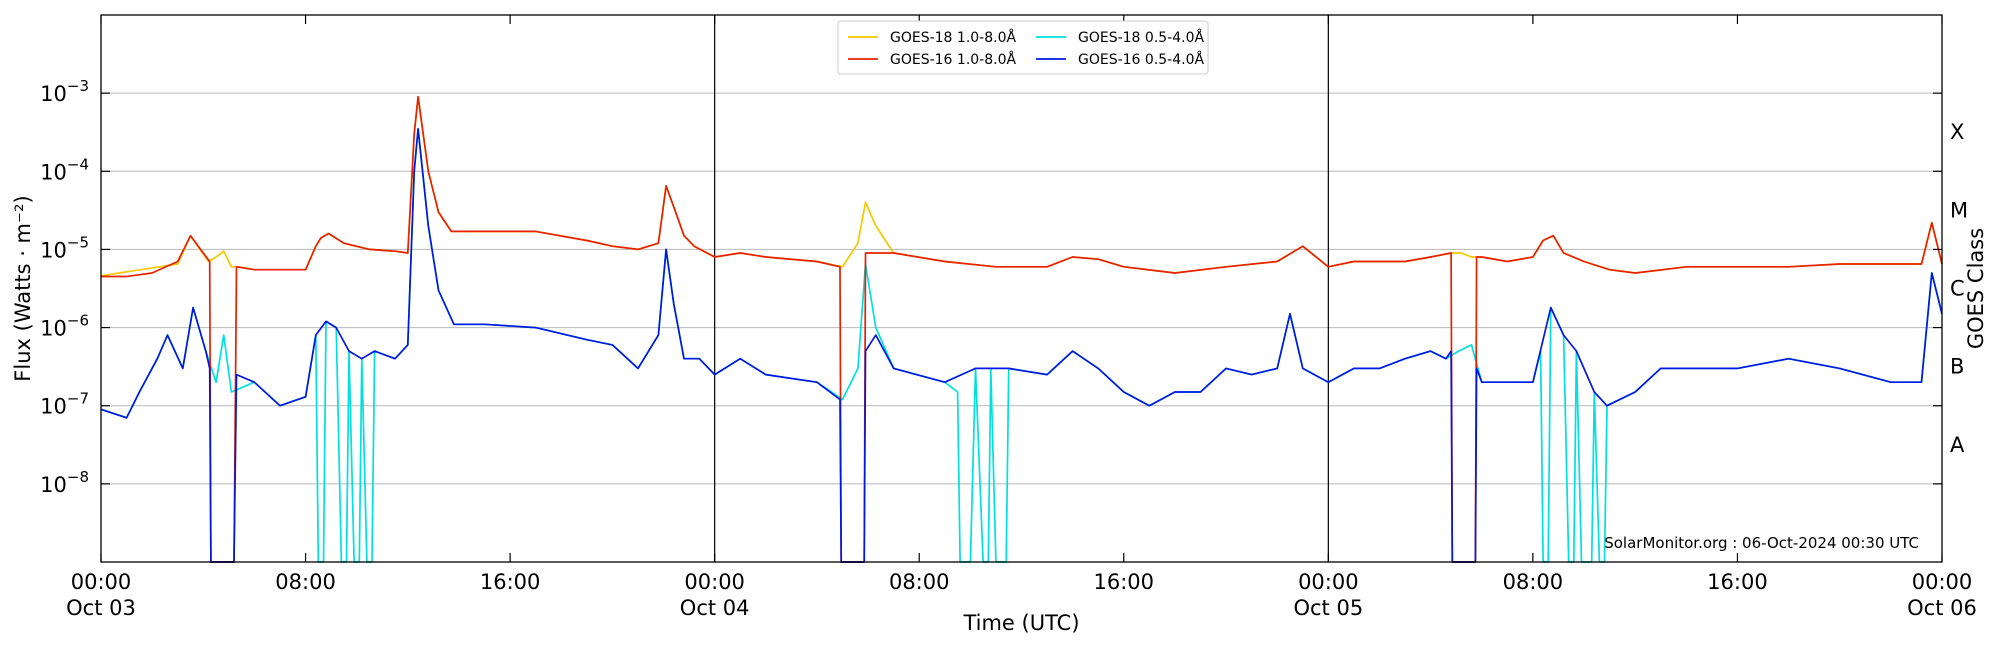  I want to click on legend-box, so click(1023, 47).